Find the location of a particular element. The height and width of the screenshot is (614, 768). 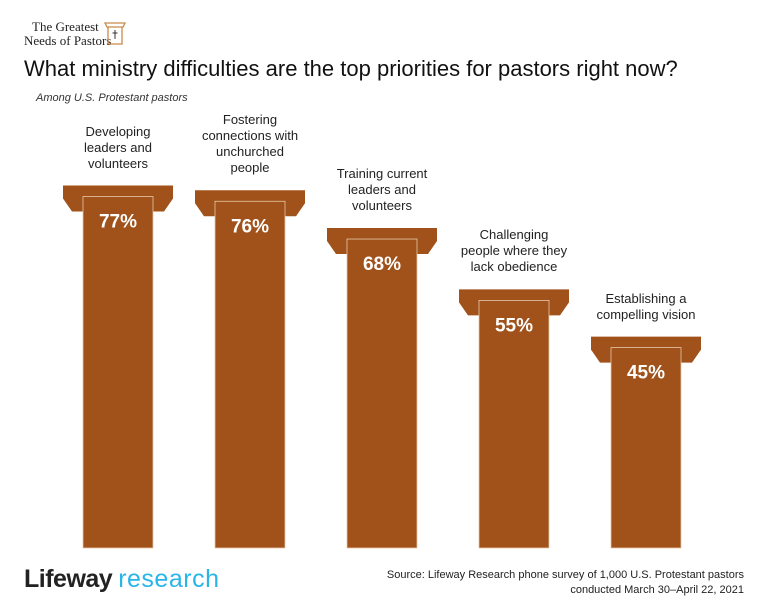

data-label: 45% is located at coordinates (646, 373).